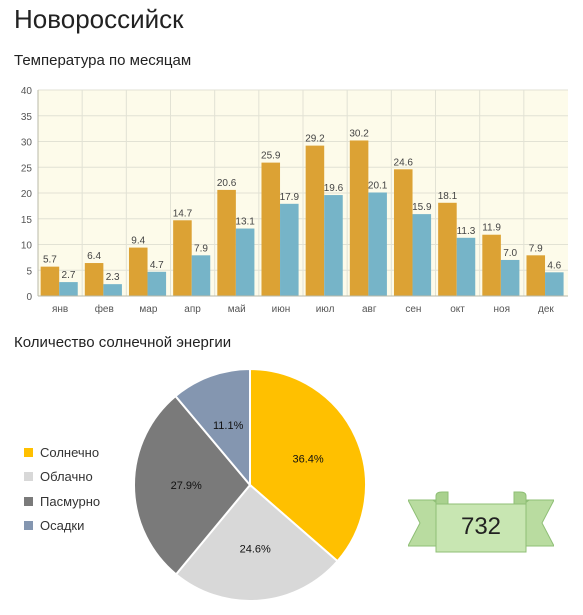  Describe the element at coordinates (99, 19) in the screenshot. I see `city-title: Новороссийск` at that location.